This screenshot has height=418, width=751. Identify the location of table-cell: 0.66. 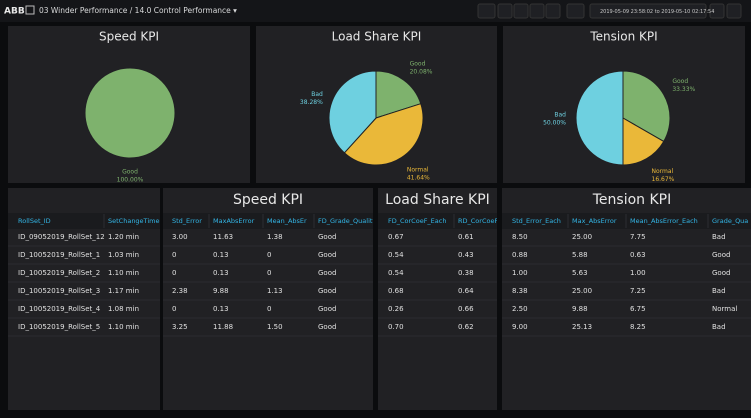
(466, 309).